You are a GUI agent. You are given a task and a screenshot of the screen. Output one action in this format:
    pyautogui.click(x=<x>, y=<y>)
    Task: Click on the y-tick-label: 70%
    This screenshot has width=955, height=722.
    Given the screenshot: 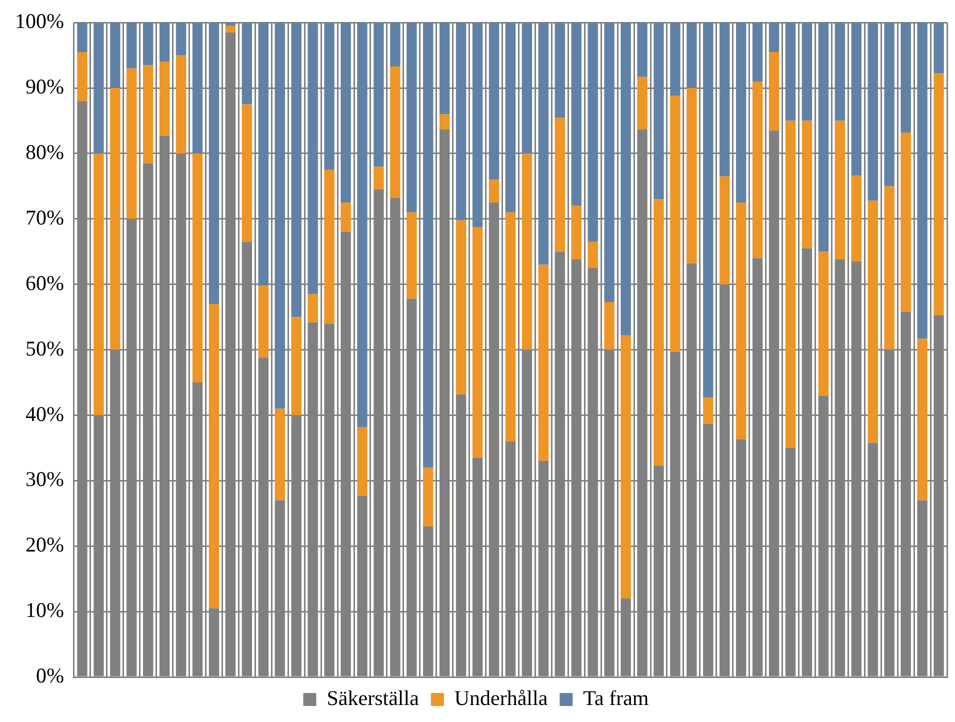 What is the action you would take?
    pyautogui.click(x=44, y=217)
    